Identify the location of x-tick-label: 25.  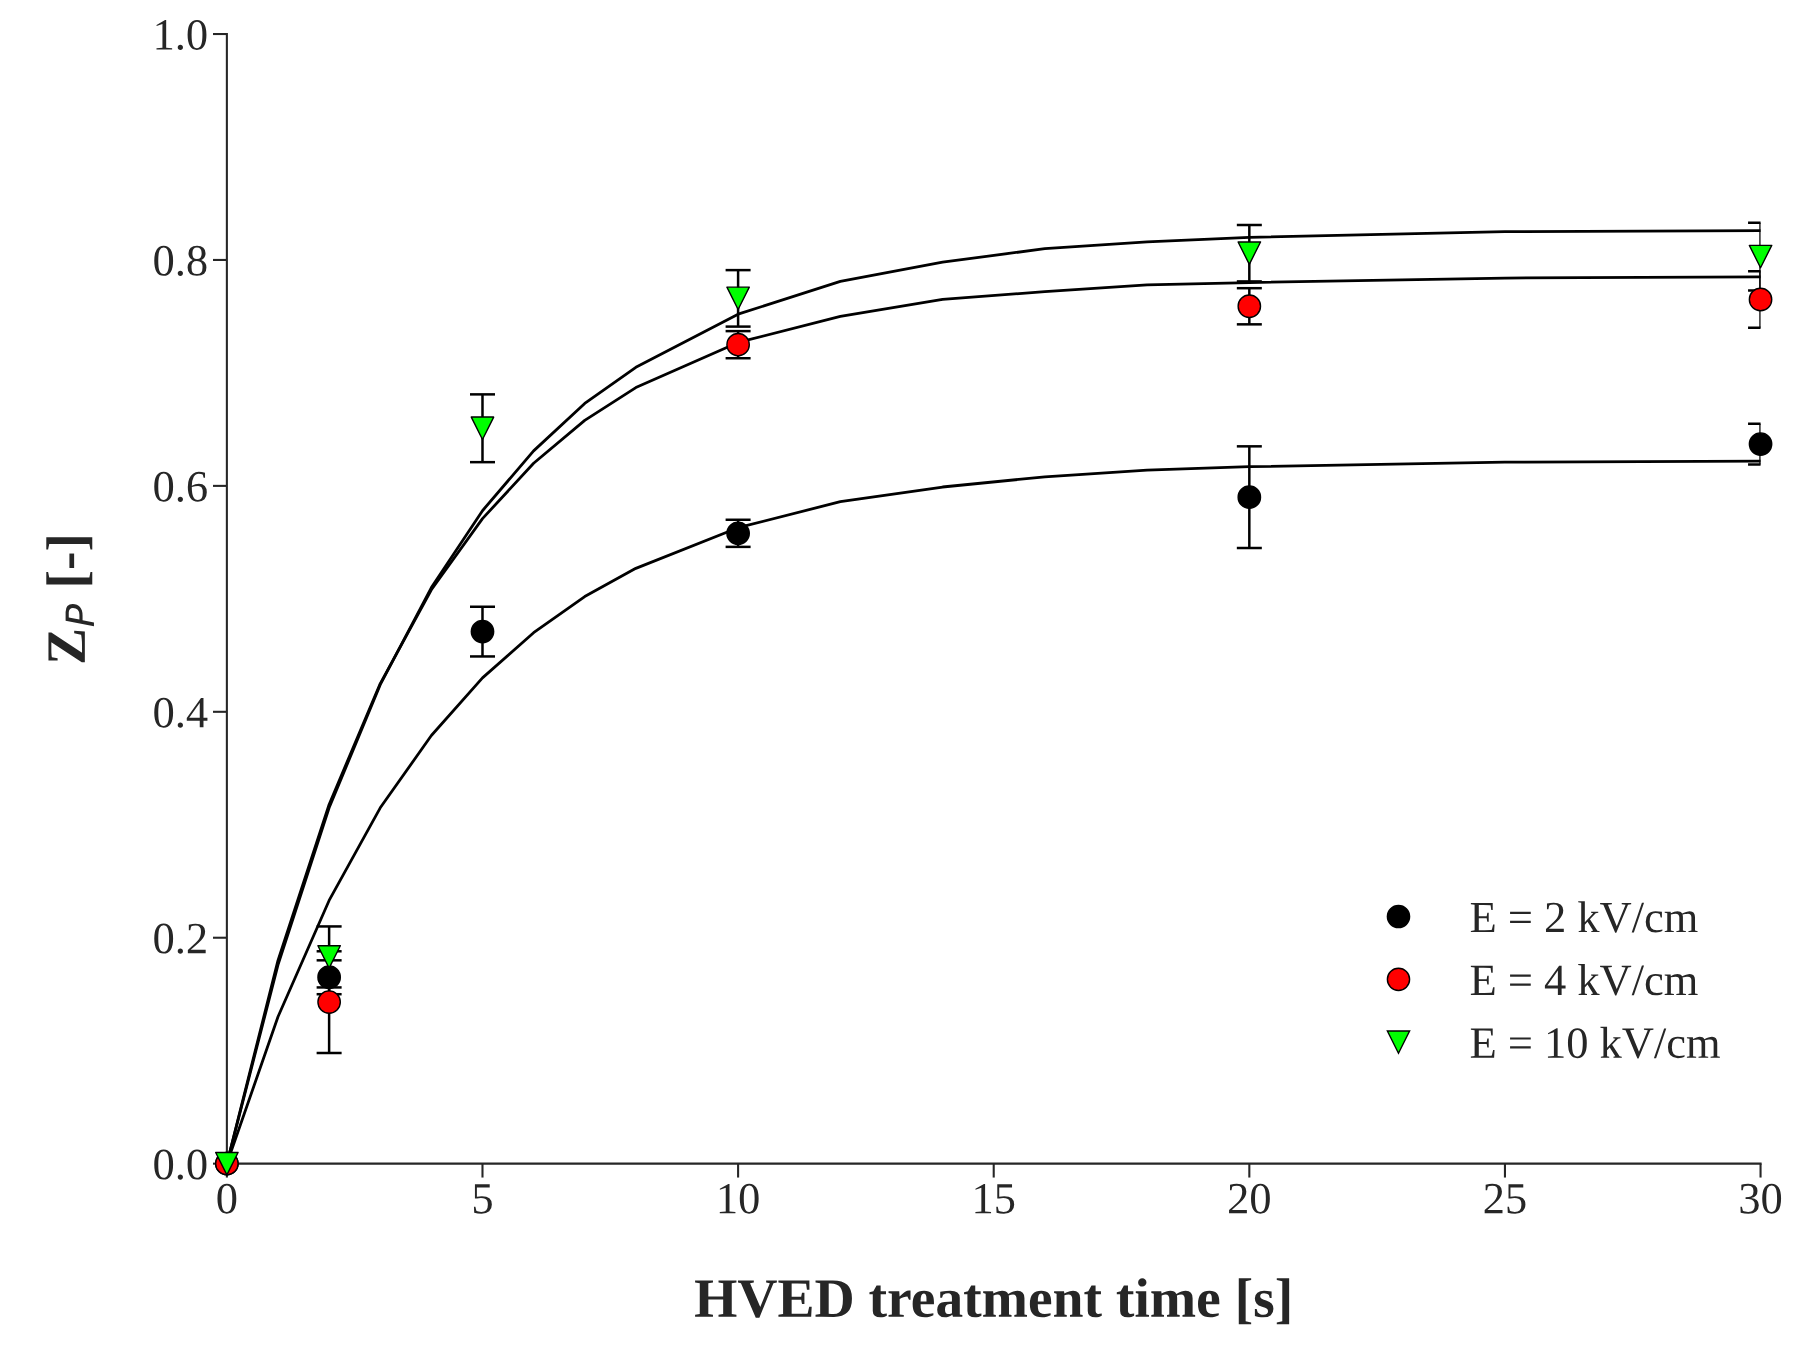
(1505, 1198).